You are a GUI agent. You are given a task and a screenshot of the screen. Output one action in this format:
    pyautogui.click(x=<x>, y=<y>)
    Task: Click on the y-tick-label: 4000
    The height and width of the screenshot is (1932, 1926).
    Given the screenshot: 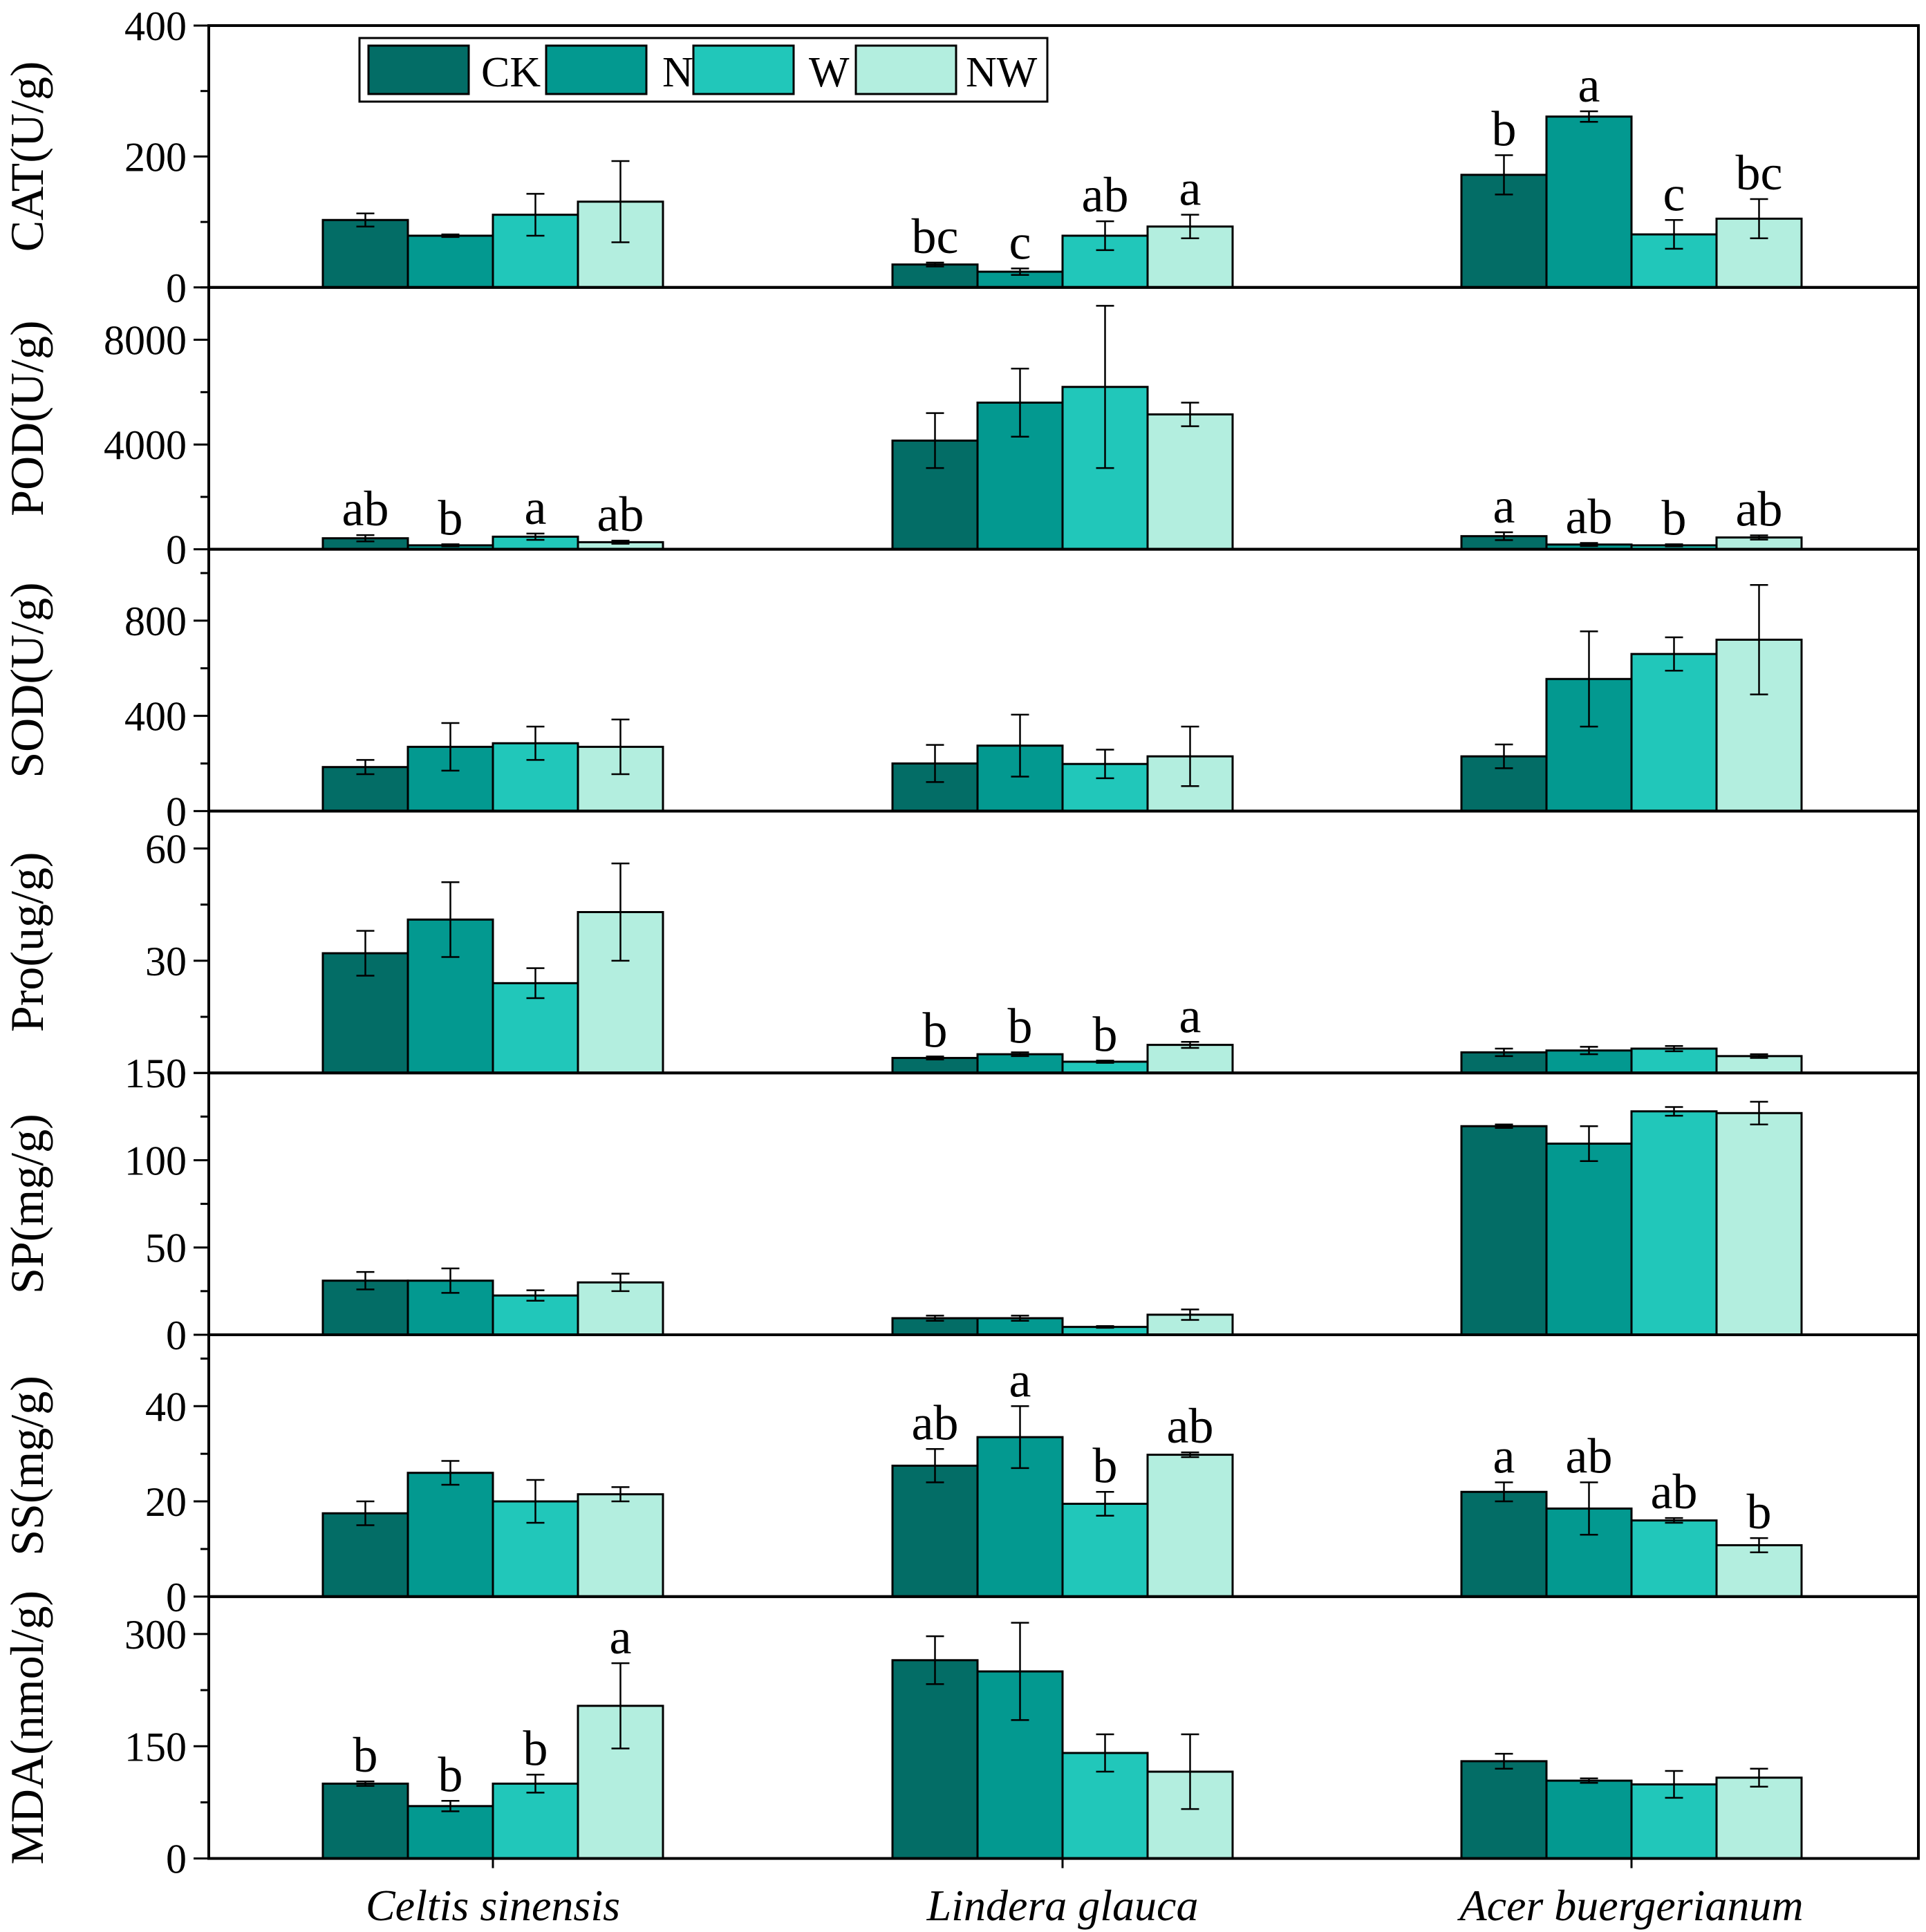 What is the action you would take?
    pyautogui.click(x=145, y=445)
    